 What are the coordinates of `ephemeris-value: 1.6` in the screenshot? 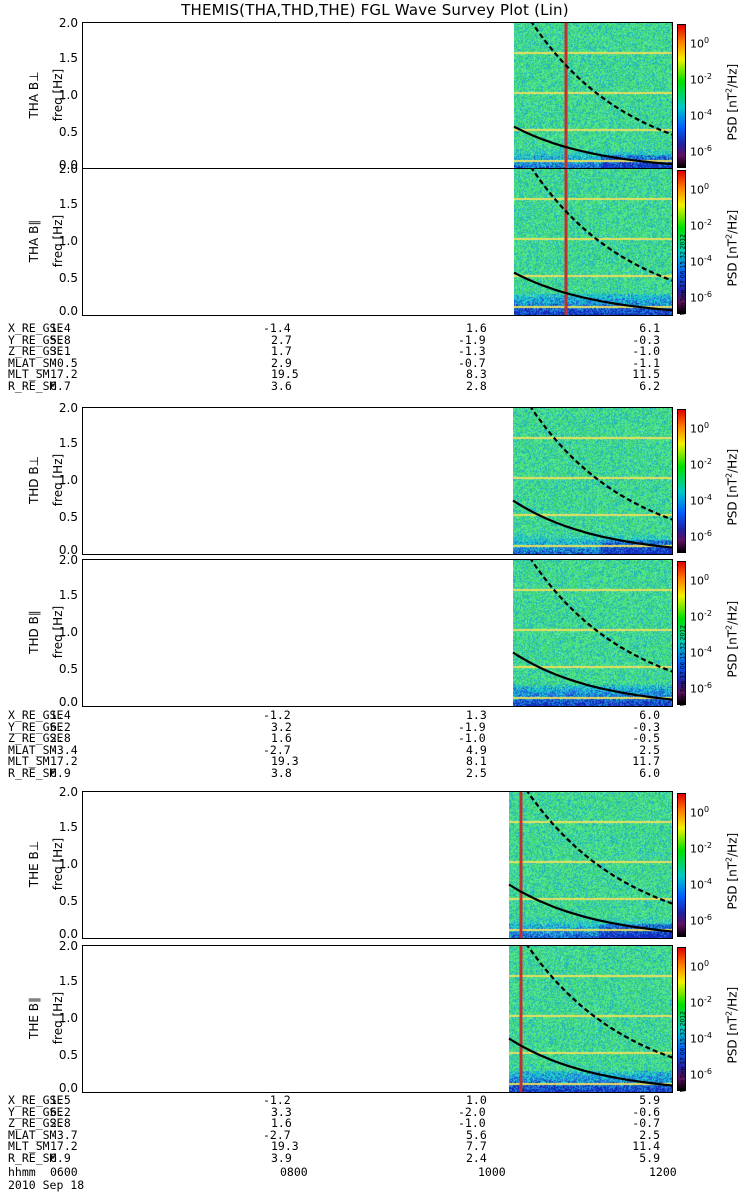 It's located at (476, 328).